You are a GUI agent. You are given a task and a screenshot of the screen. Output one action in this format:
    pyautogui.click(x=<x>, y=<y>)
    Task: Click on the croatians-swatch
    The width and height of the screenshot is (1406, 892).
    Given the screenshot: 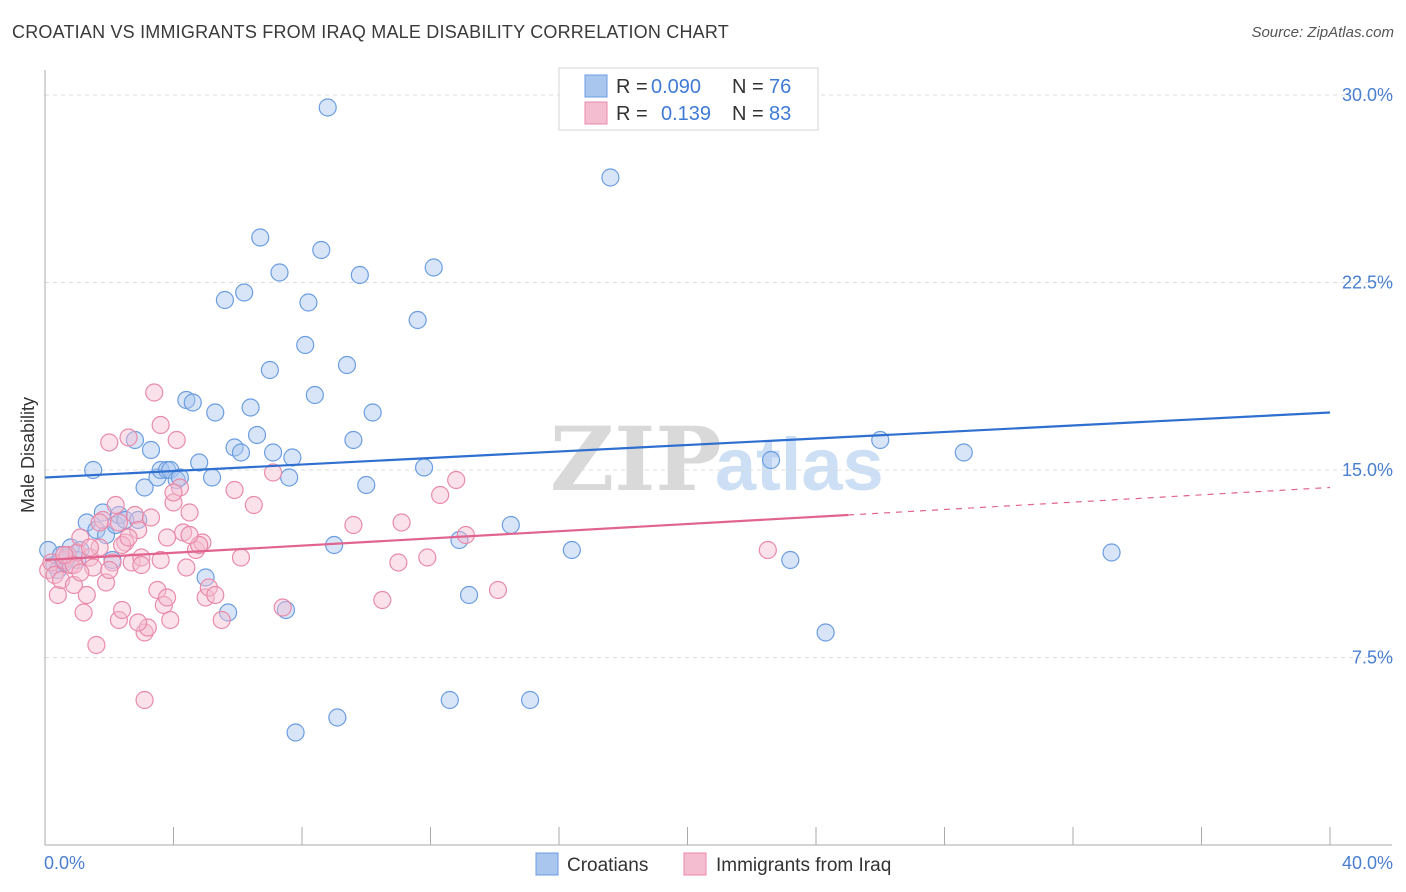 What is the action you would take?
    pyautogui.click(x=596, y=86)
    